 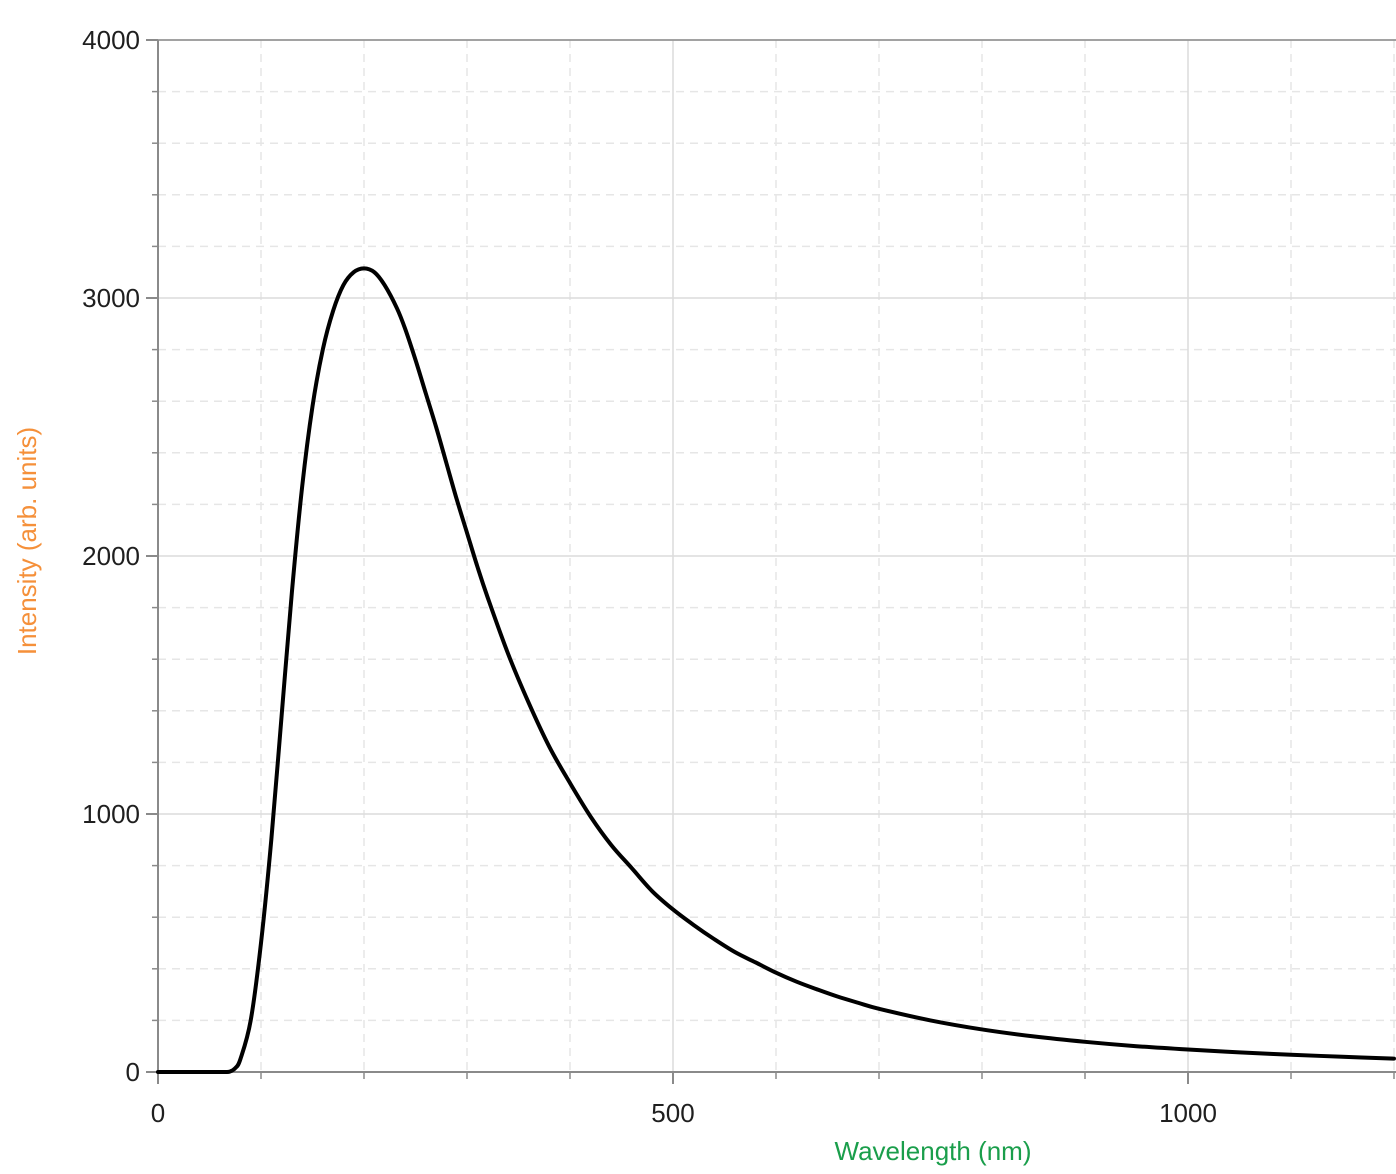 I want to click on x-tick-label: 0, so click(x=158, y=1113).